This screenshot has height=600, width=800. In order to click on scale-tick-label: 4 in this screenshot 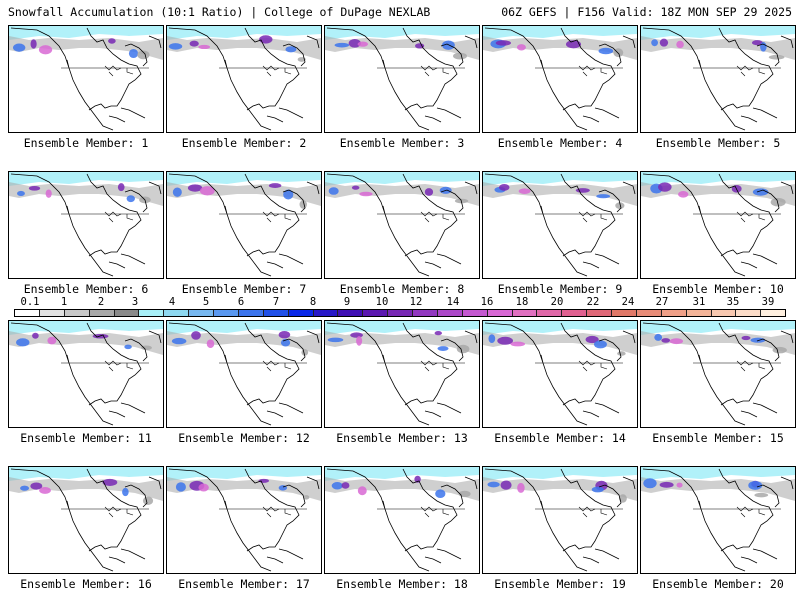, I will do `click(172, 302)`.